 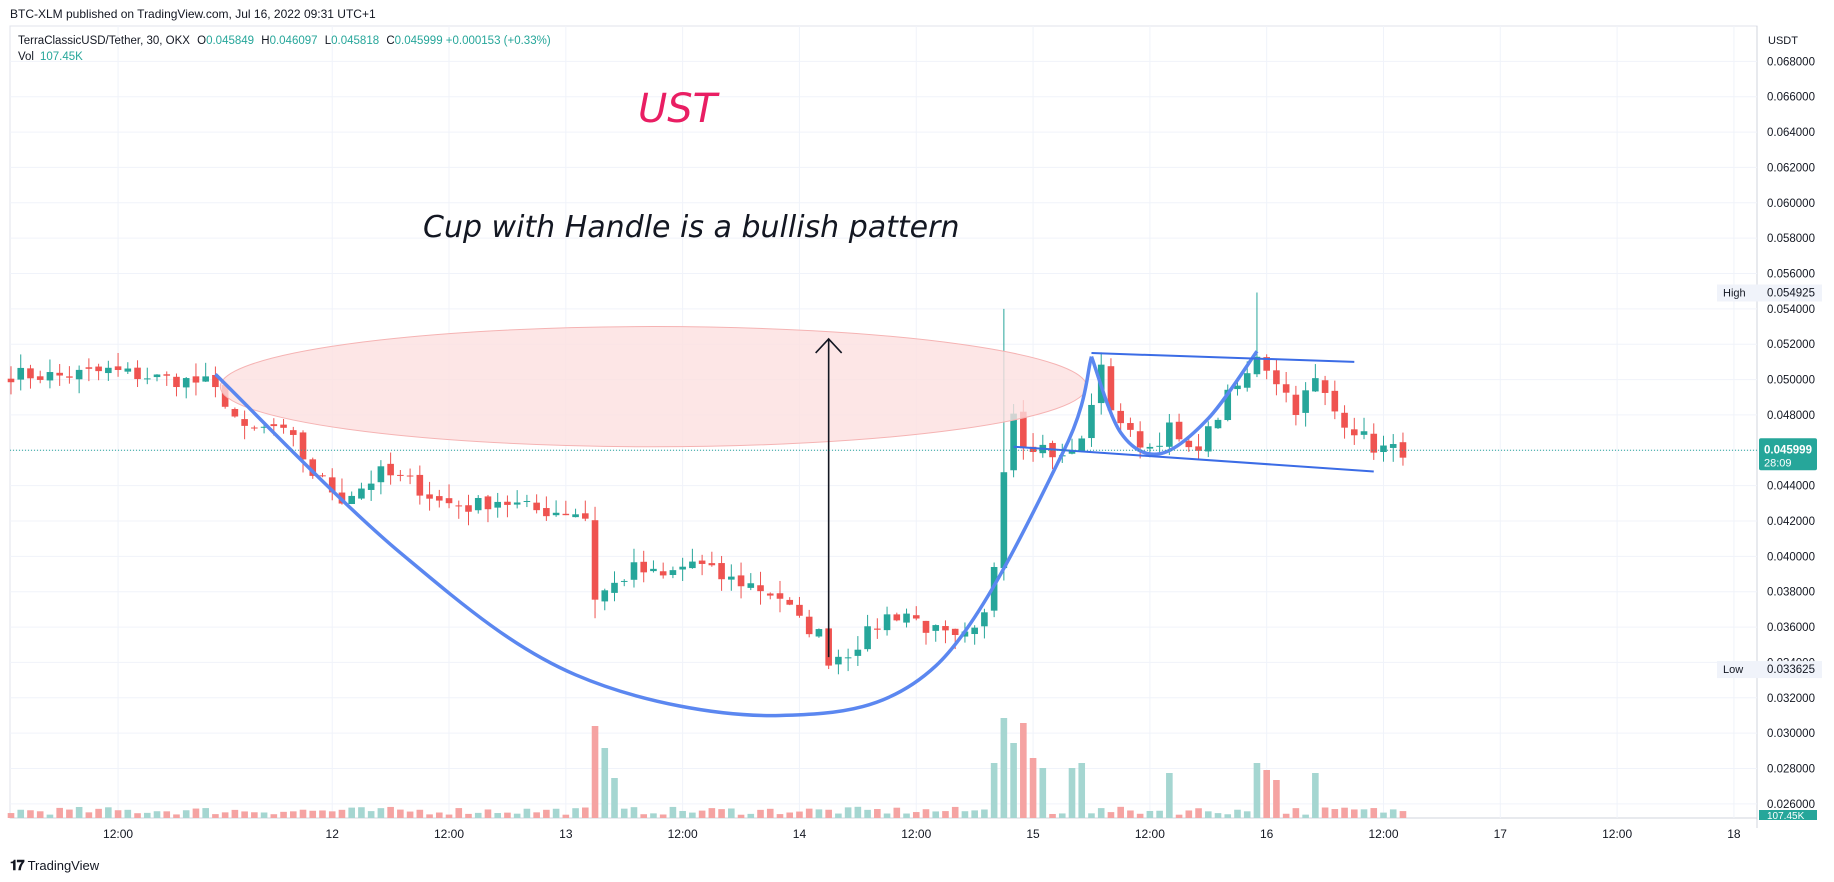 What do you see at coordinates (1734, 834) in the screenshot?
I see `x-tick-label: 18` at bounding box center [1734, 834].